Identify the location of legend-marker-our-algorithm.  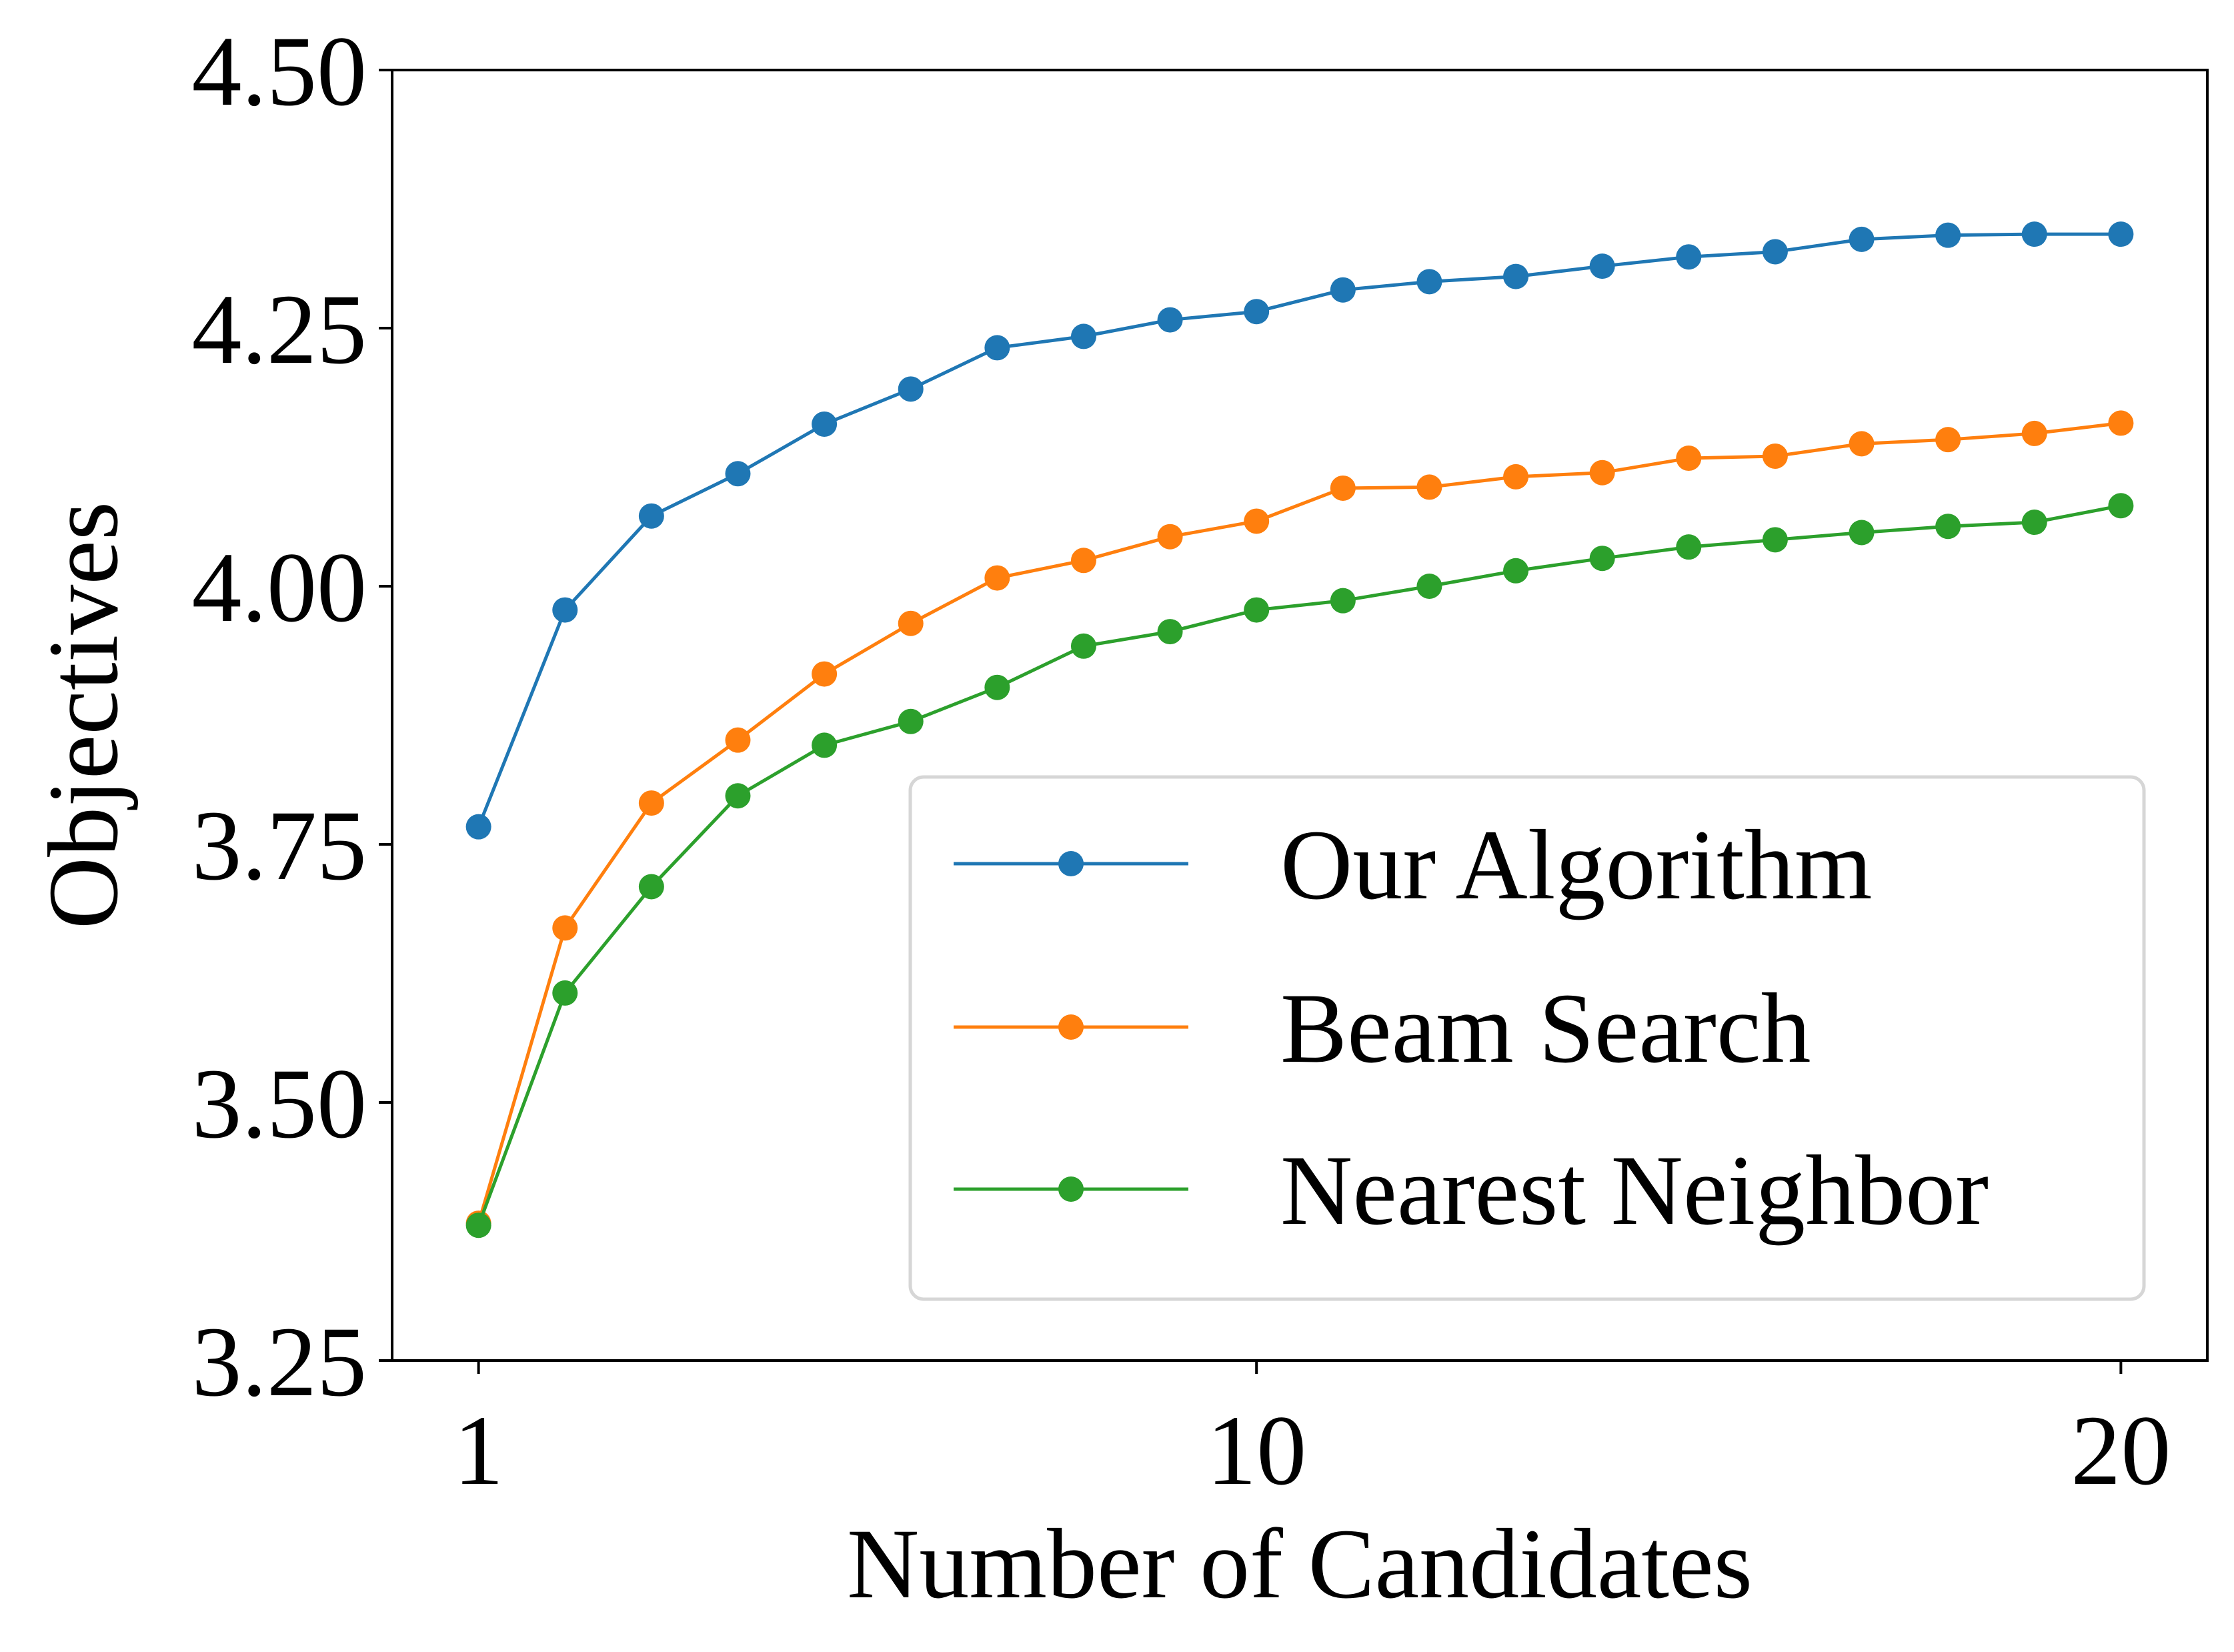
(1071, 863).